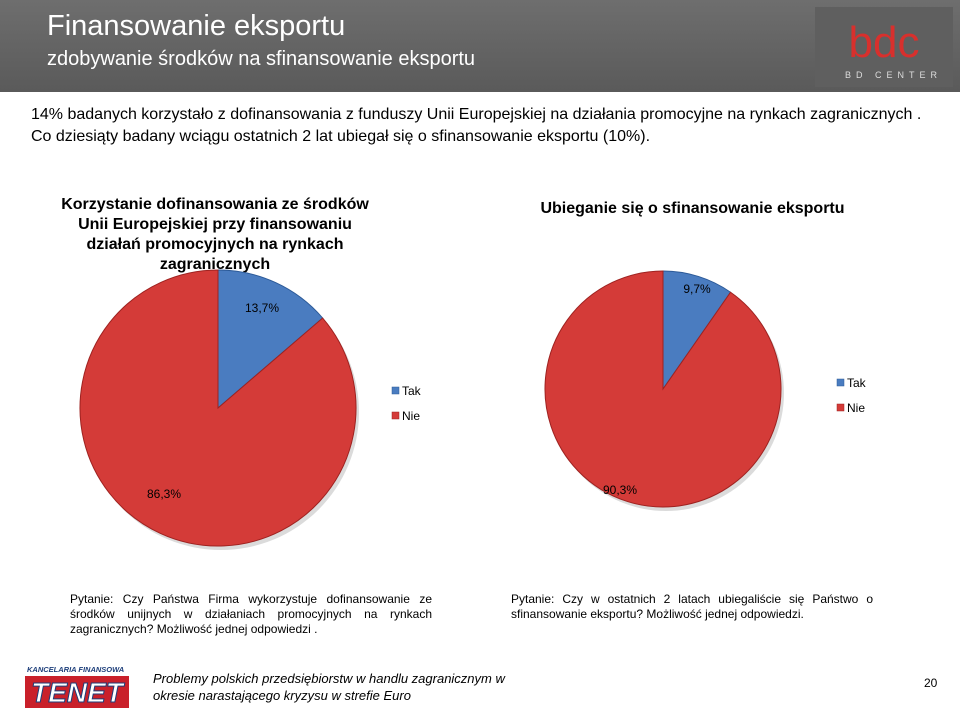  Describe the element at coordinates (270, 339) in the screenshot. I see `pie-1-slice-tak` at that location.